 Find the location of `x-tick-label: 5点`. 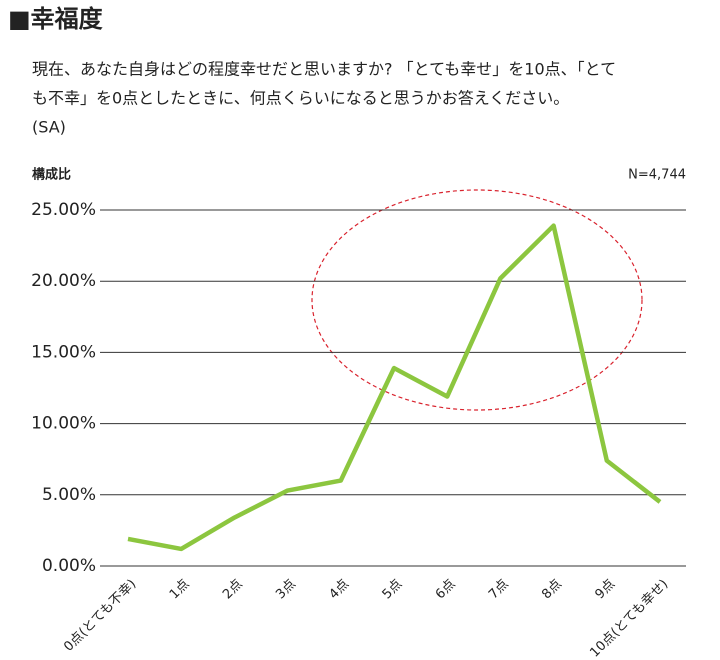

x-tick-label: 5点 is located at coordinates (393, 590).